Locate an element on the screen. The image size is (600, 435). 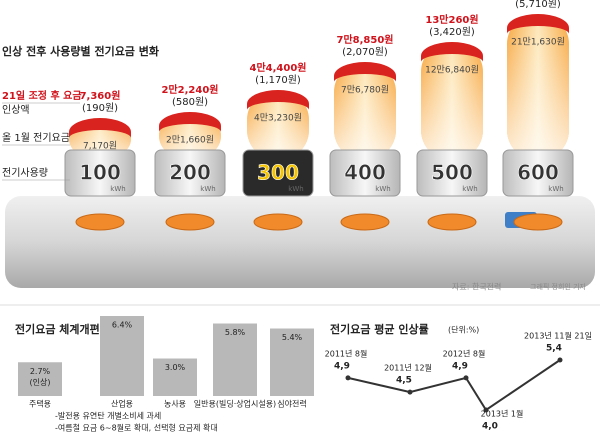
increase: (580원) is located at coordinates (190, 102).